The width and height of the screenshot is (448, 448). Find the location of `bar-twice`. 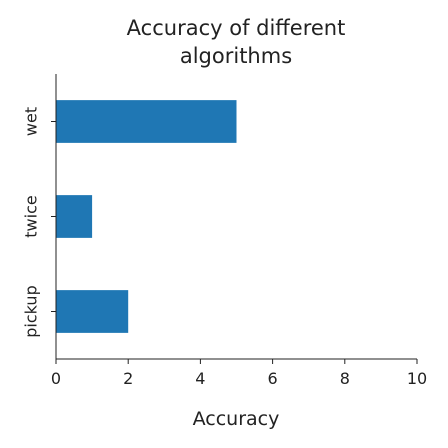

bar-twice is located at coordinates (74, 216).